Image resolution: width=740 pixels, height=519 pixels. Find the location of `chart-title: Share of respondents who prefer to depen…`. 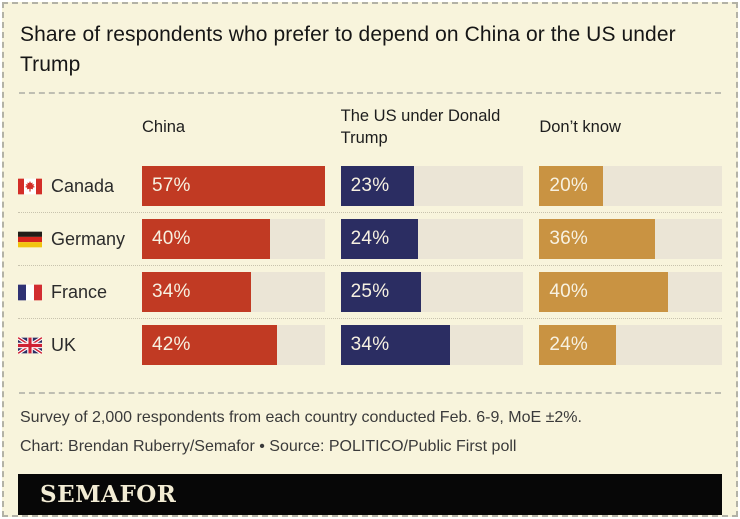

chart-title: Share of respondents who prefer to depen… is located at coordinates (348, 49).